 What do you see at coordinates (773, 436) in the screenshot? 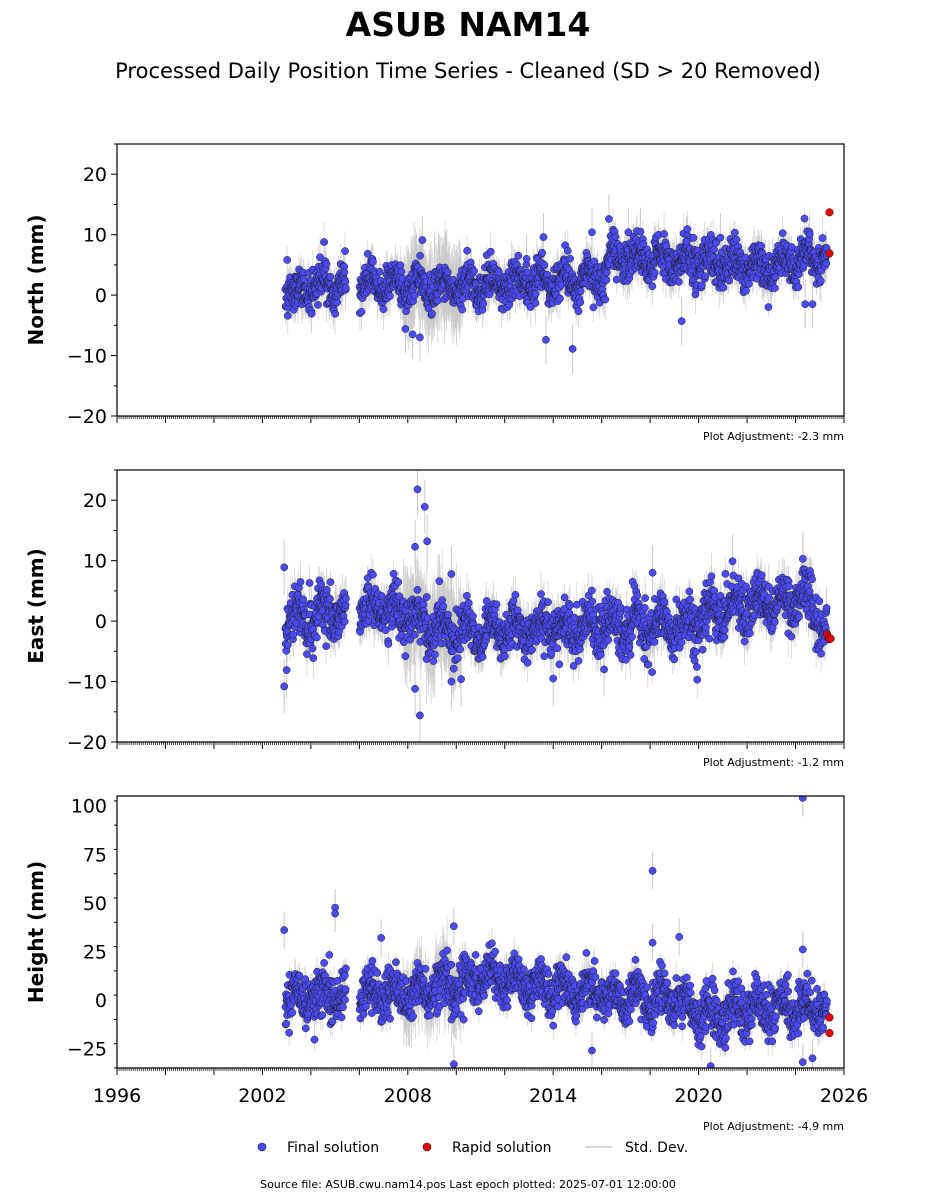
I see `plot-adjustment-note: Plot Adjustment: -2.3 mm` at bounding box center [773, 436].